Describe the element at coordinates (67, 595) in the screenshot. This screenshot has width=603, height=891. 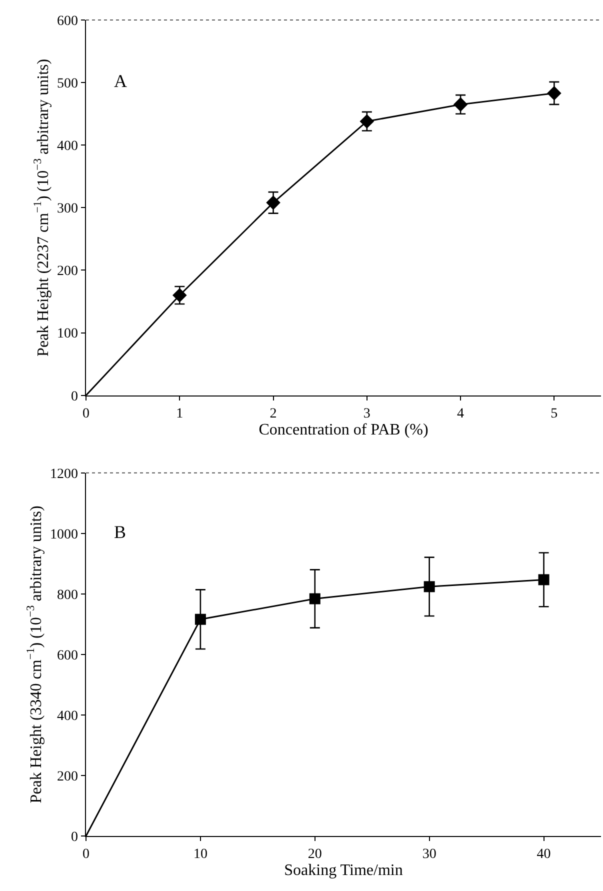
I see `y-tick-label: 800` at that location.